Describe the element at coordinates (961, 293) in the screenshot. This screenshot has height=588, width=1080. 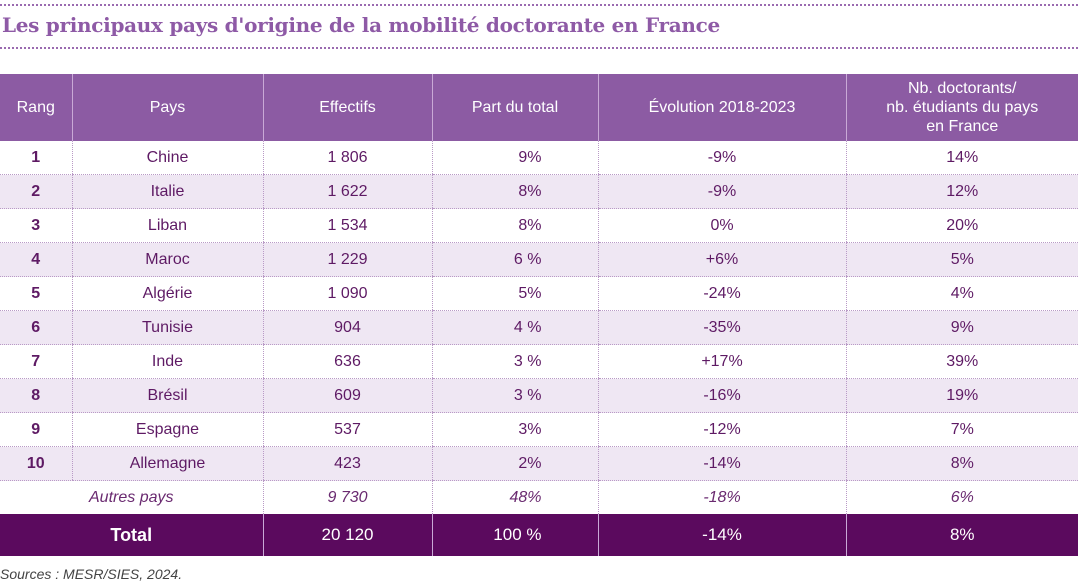
I see `cell-ratio: 4%` at that location.